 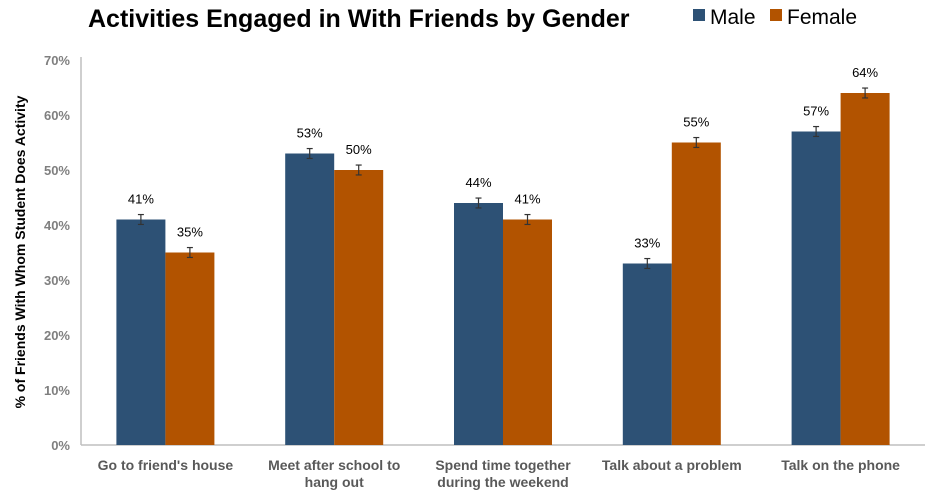 I want to click on data-label: 35%, so click(x=190, y=232).